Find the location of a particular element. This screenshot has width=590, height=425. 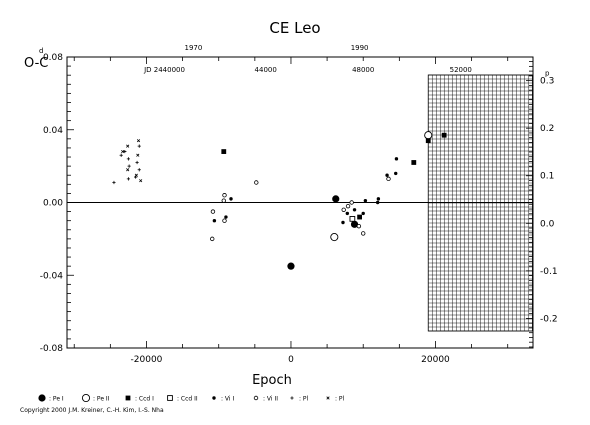

year-label: 1970 is located at coordinates (194, 48).